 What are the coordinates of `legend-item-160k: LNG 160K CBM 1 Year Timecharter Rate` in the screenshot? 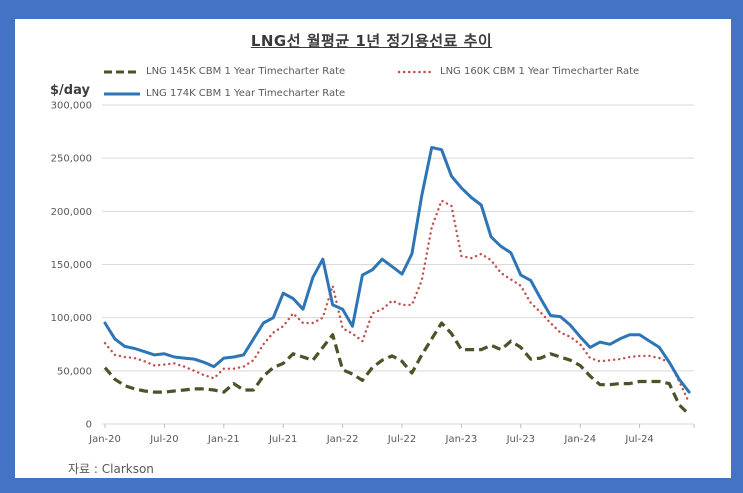 It's located at (518, 71).